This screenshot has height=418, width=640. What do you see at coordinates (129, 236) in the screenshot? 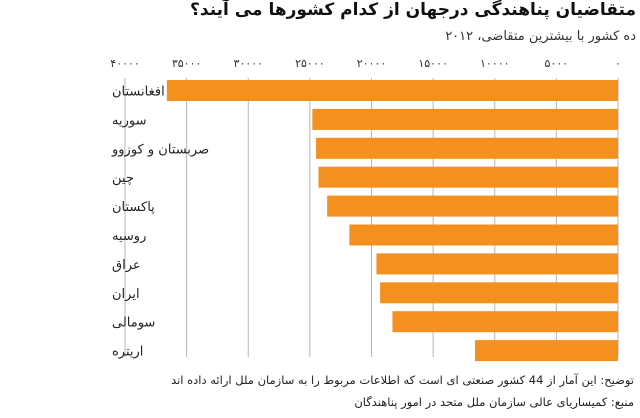
I see `category-label: روسیه` at bounding box center [129, 236].